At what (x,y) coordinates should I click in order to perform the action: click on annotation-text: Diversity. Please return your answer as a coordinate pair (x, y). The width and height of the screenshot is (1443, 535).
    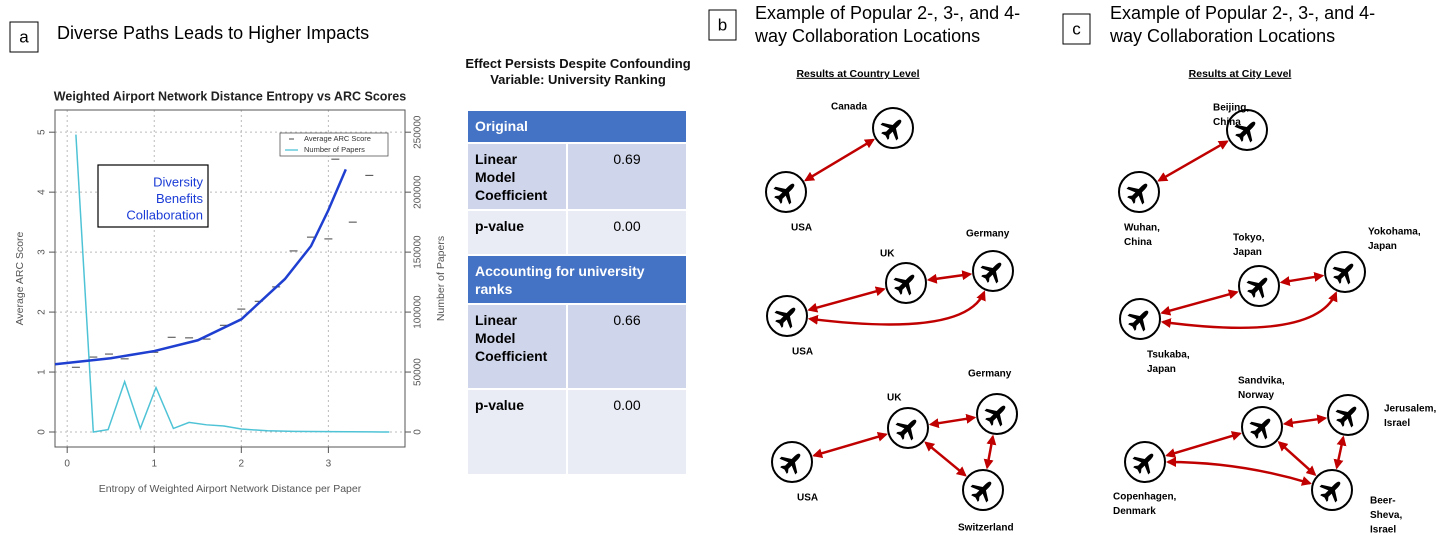
    Looking at the image, I should click on (178, 181).